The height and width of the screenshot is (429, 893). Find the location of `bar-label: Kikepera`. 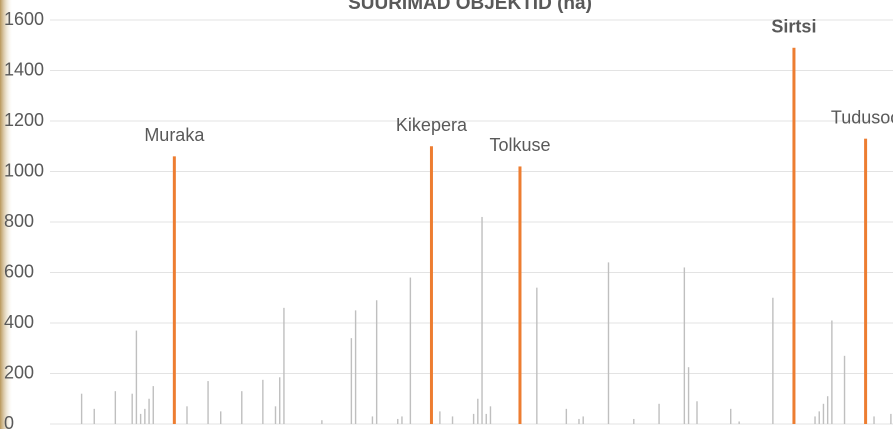

bar-label: Kikepera is located at coordinates (432, 125).